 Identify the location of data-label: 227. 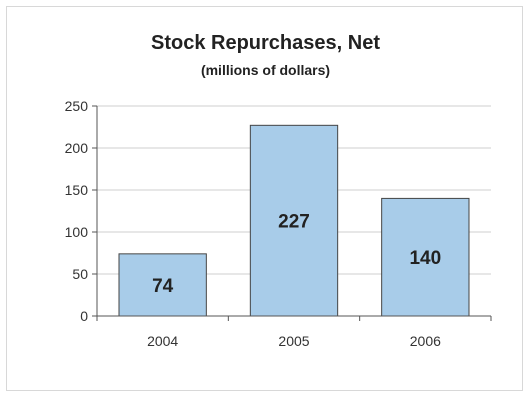
(294, 222).